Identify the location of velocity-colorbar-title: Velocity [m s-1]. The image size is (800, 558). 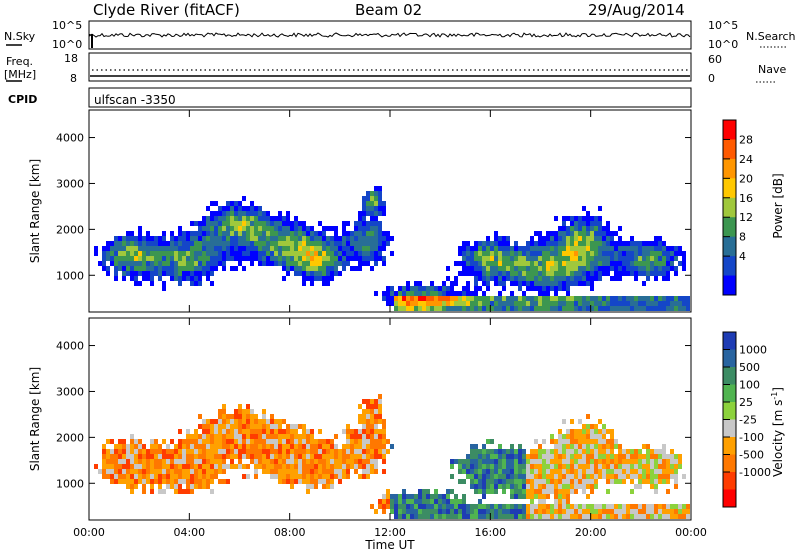
(777, 432).